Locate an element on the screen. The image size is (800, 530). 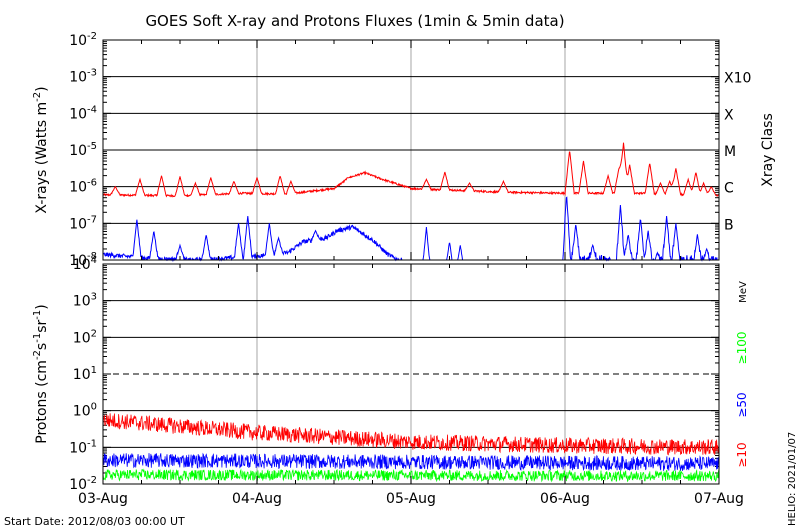
xray-class-label: X10 is located at coordinates (737, 79).